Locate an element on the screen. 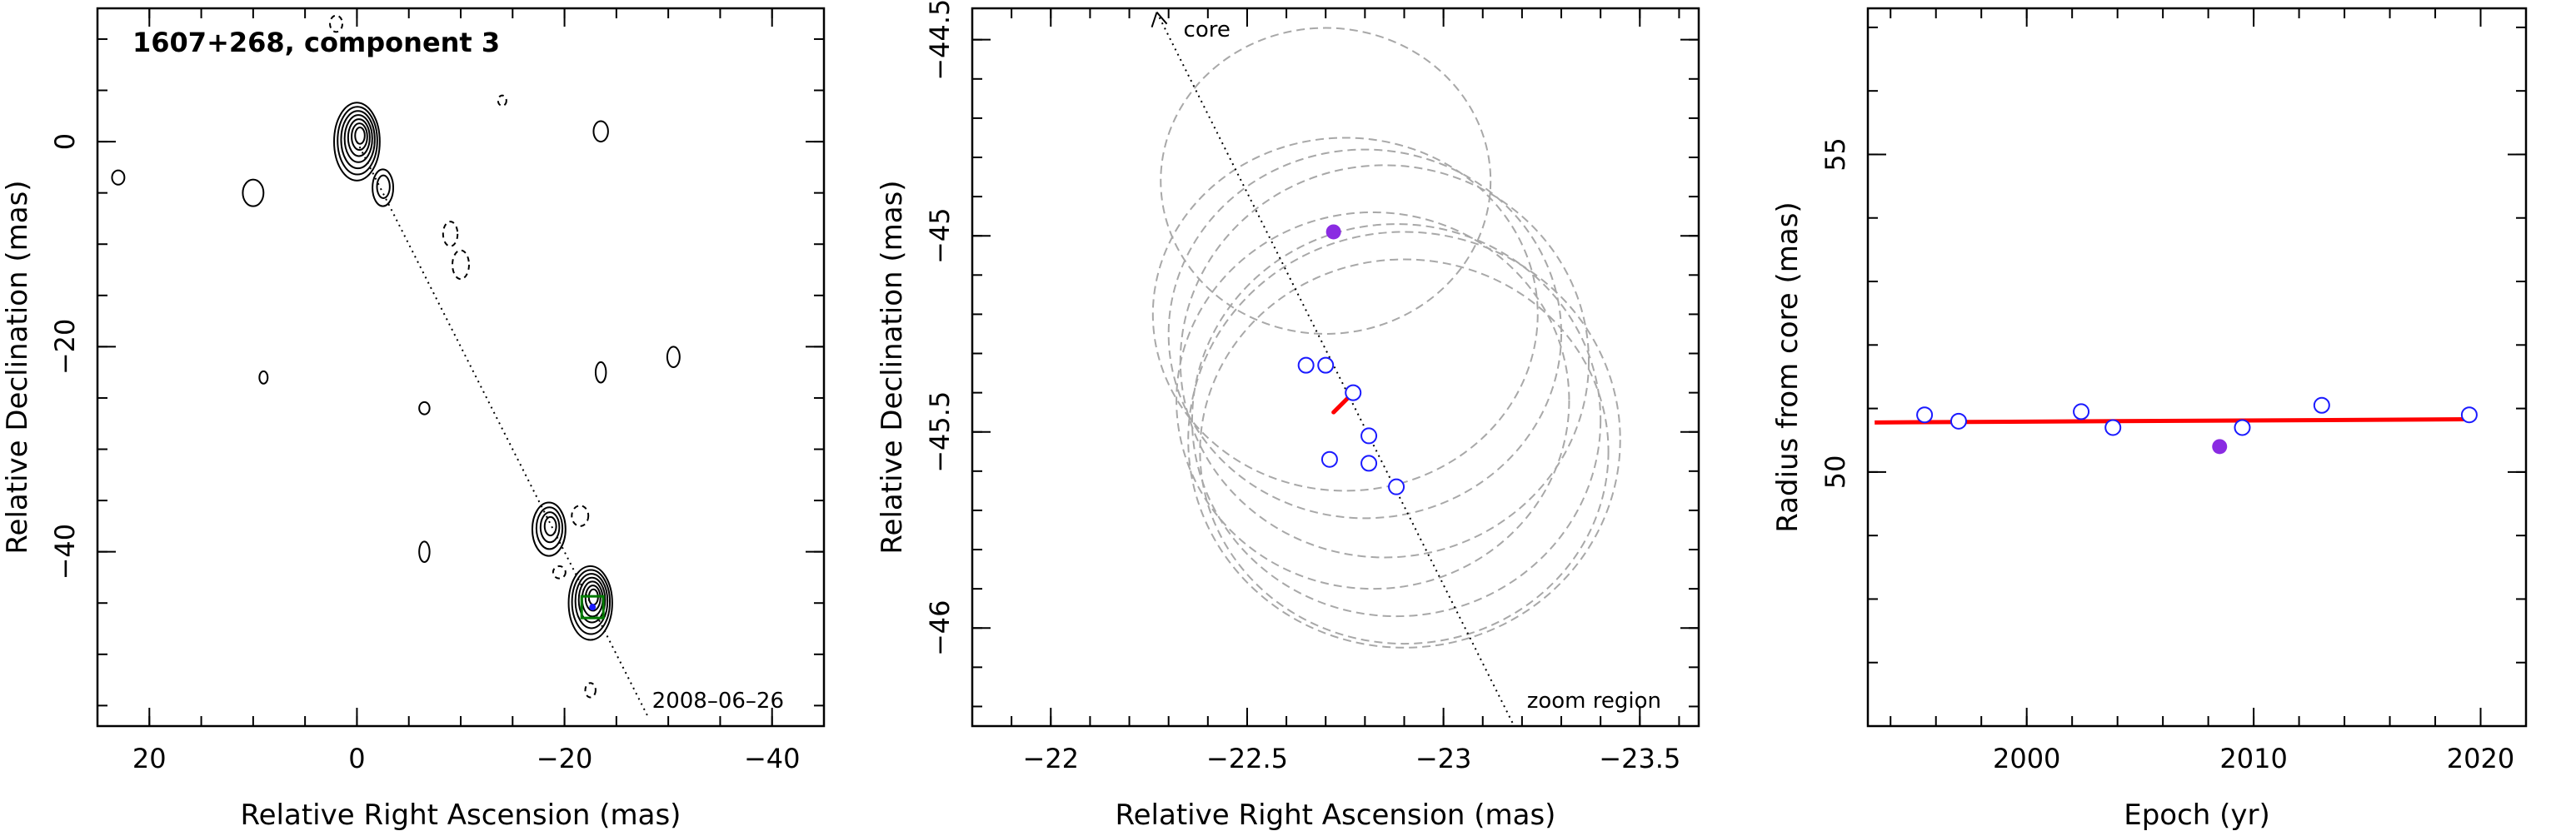  component-marker is located at coordinates (593, 607).